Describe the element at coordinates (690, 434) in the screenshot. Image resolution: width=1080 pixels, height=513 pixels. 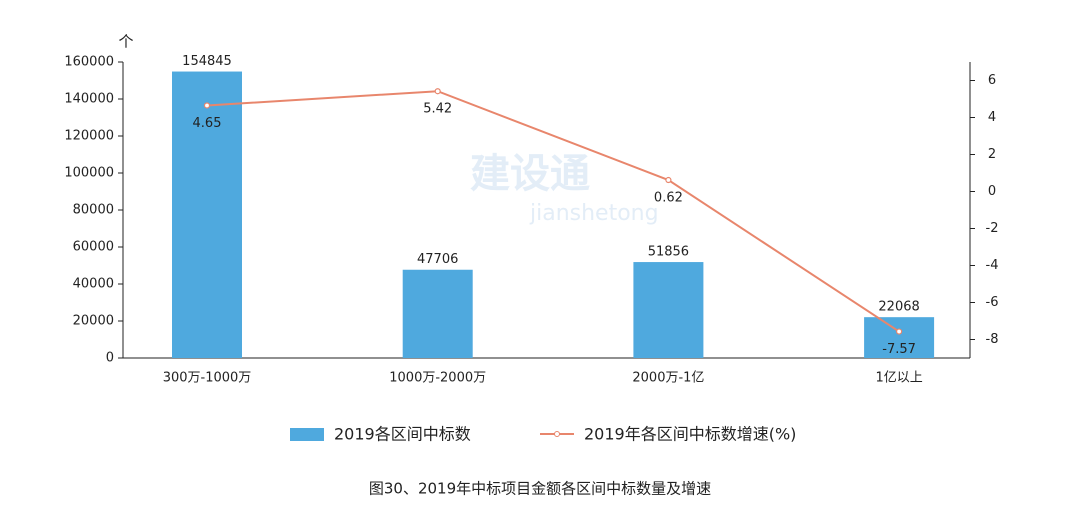
I see `legend-label: 2019年各区间中标数增速(%)` at that location.